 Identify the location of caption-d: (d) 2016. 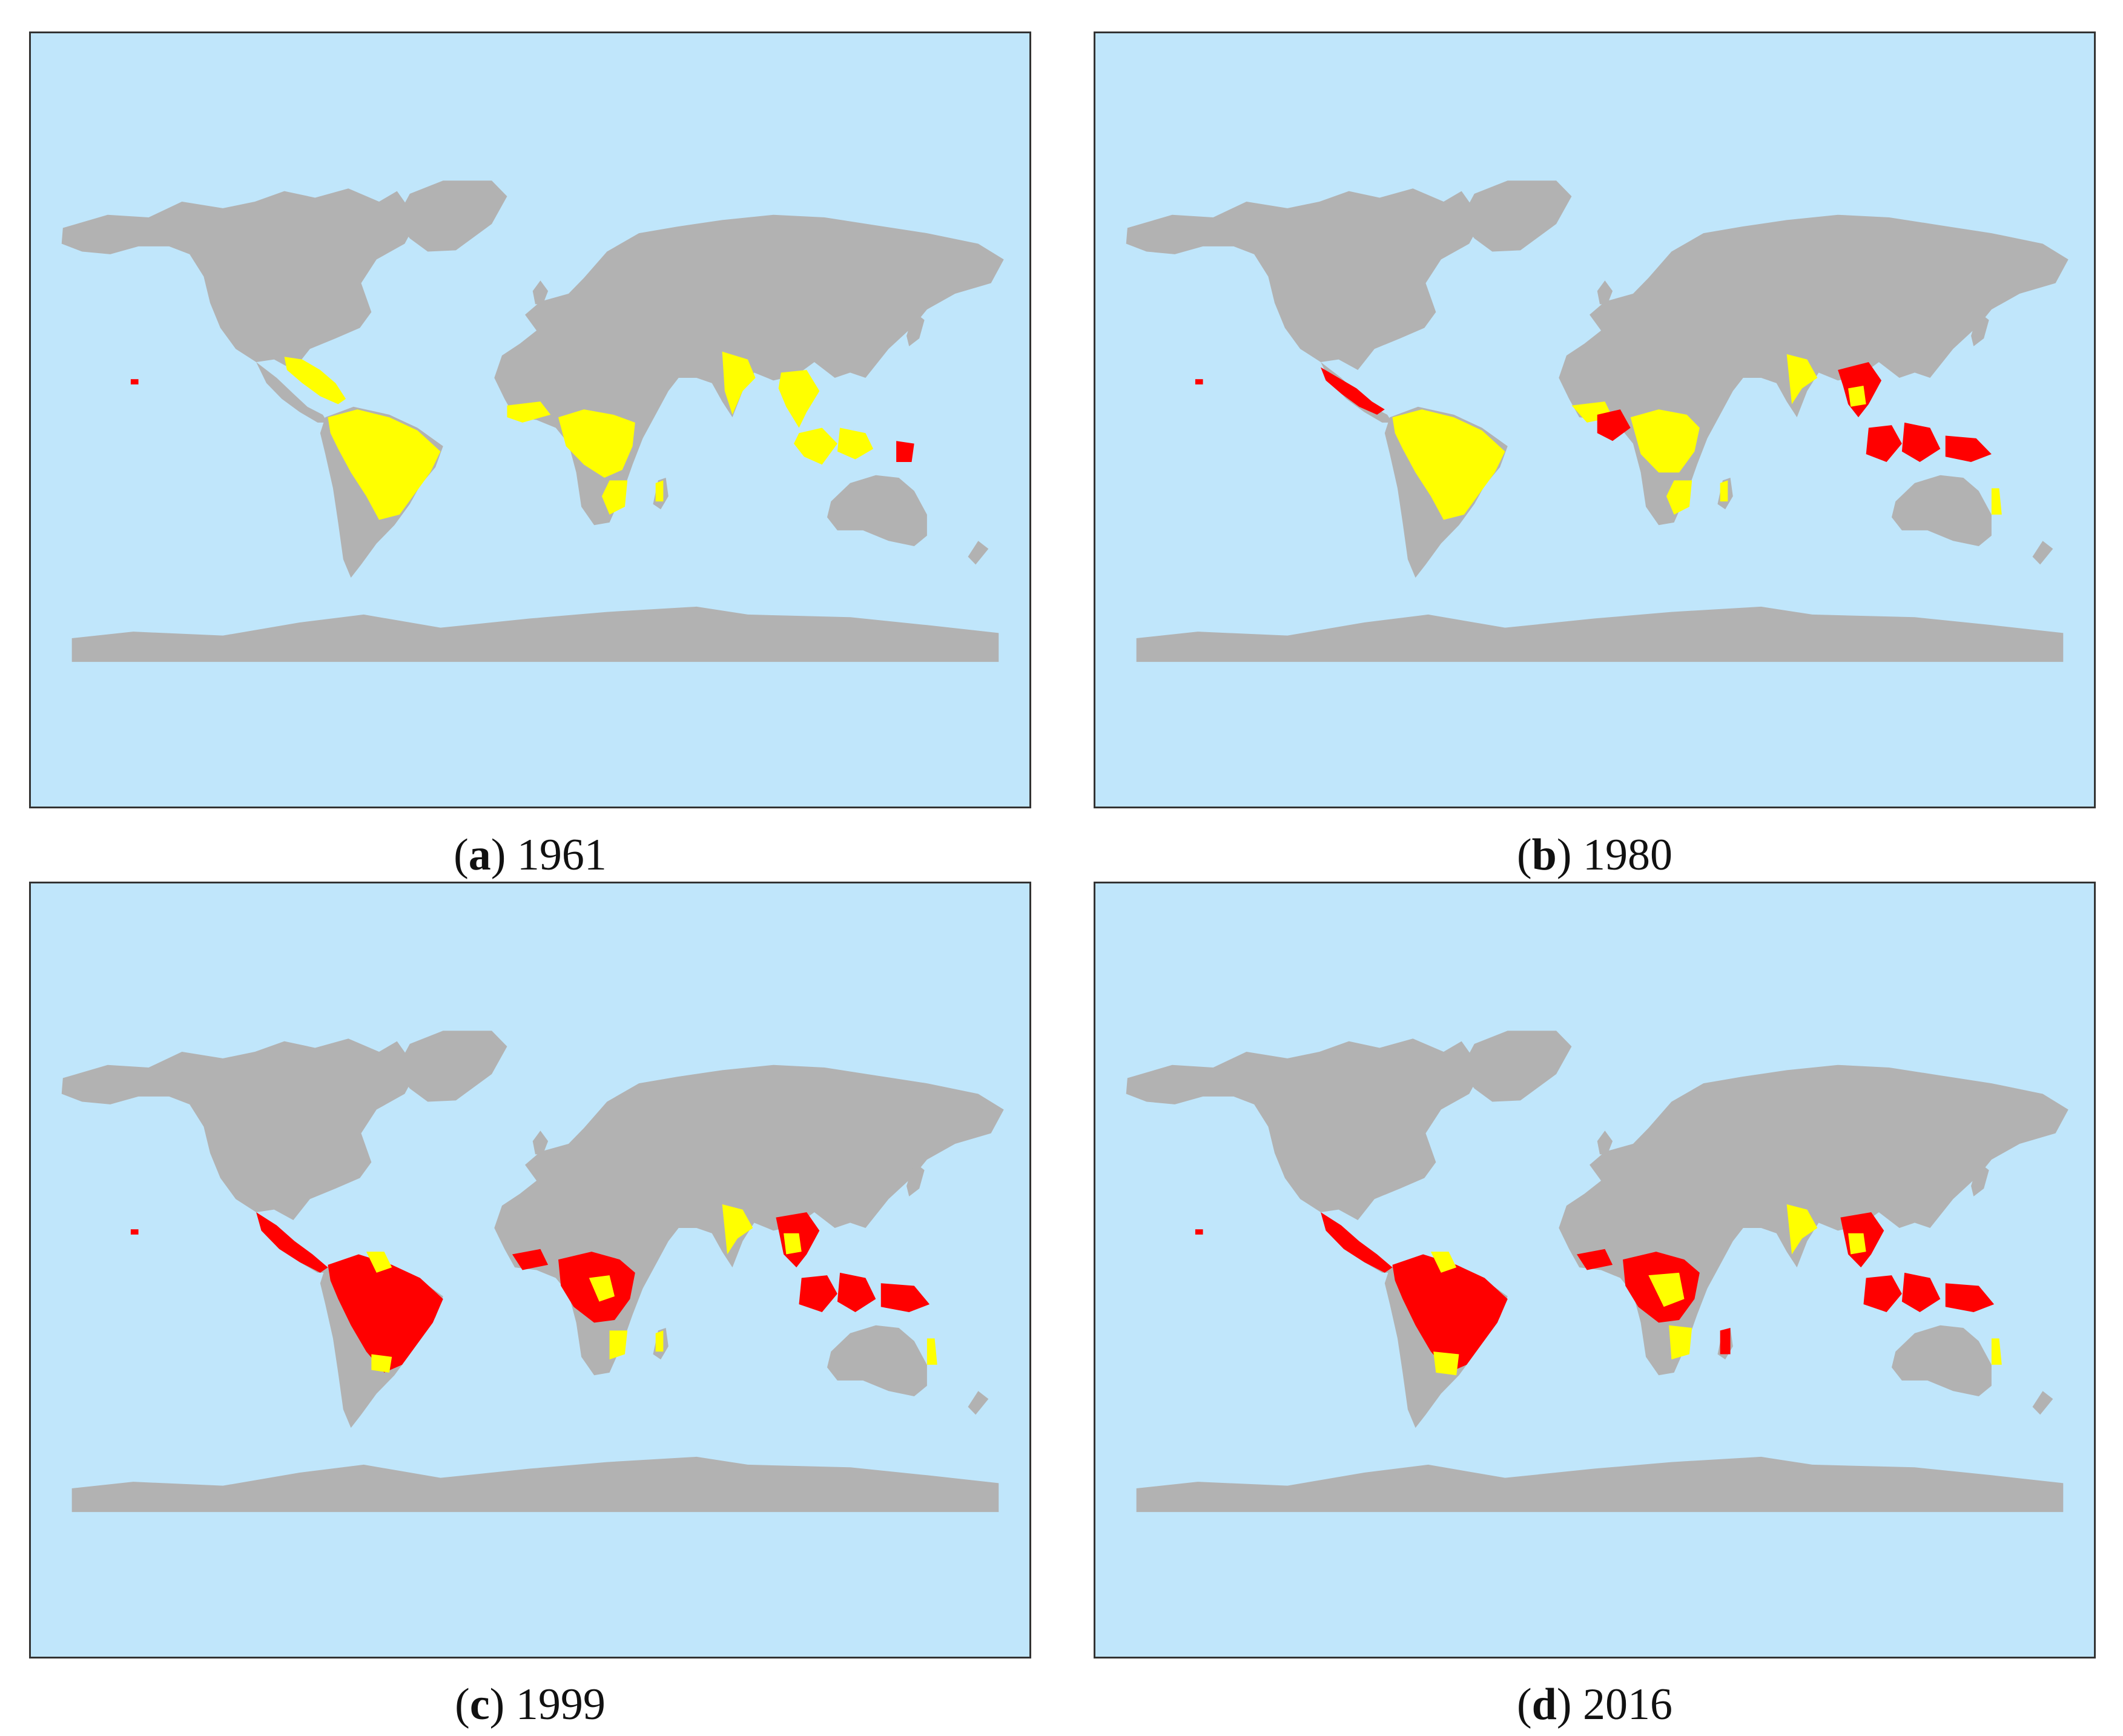
(1594, 1704).